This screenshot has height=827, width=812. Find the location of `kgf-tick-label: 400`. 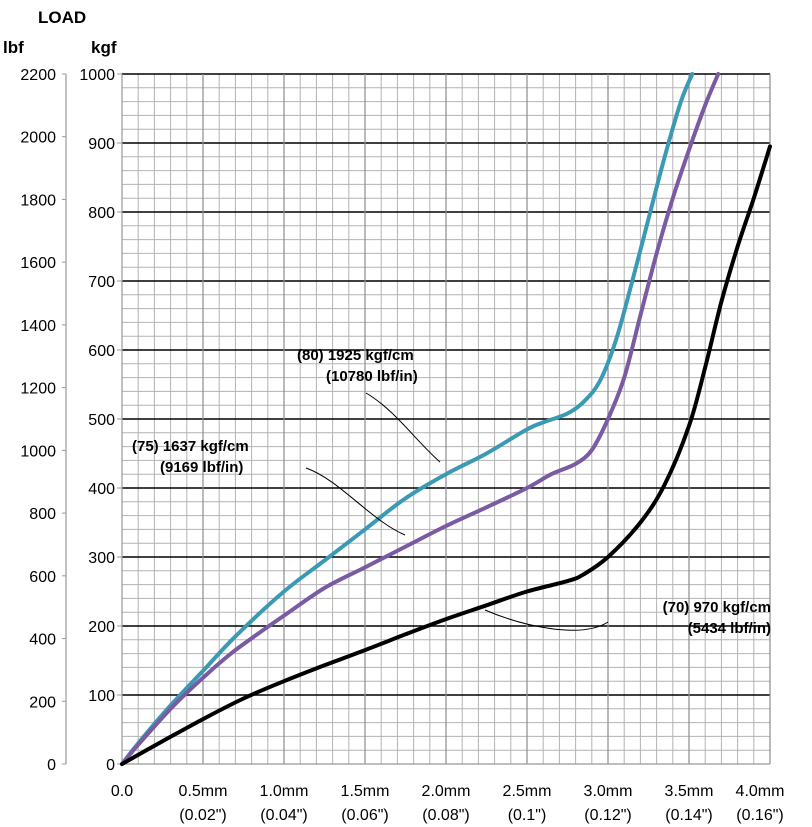

kgf-tick-label: 400 is located at coordinates (101, 489).